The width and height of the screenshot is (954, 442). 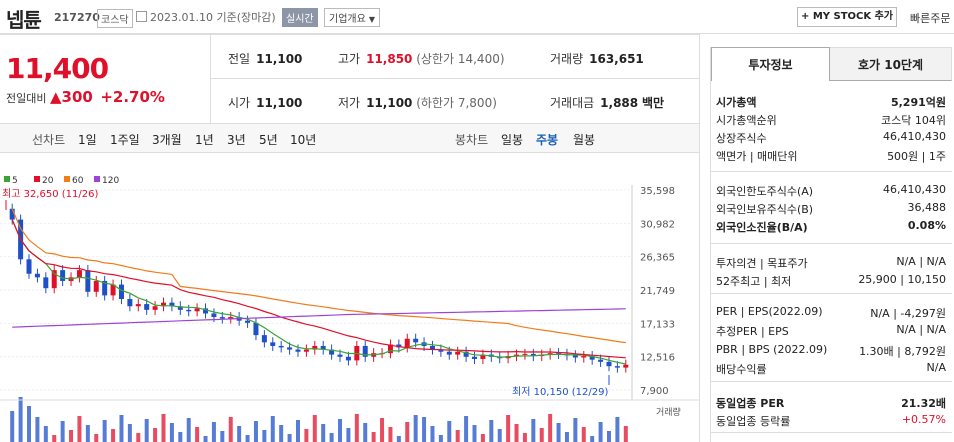 I want to click on my-stock-add-button: + MY STOCK 추가, so click(x=847, y=17).